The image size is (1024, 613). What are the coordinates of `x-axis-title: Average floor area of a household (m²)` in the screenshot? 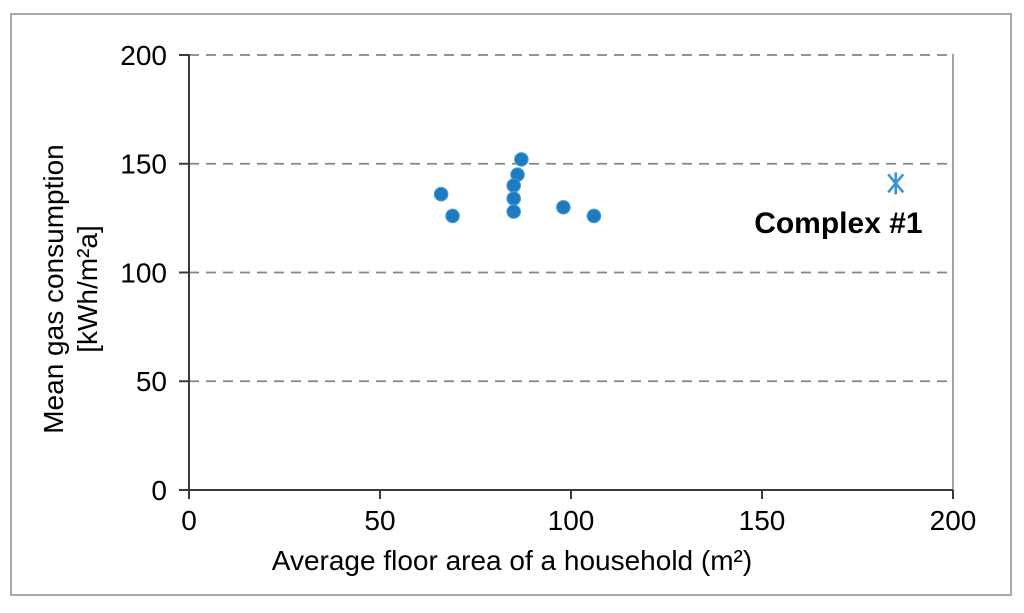 It's located at (512, 560).